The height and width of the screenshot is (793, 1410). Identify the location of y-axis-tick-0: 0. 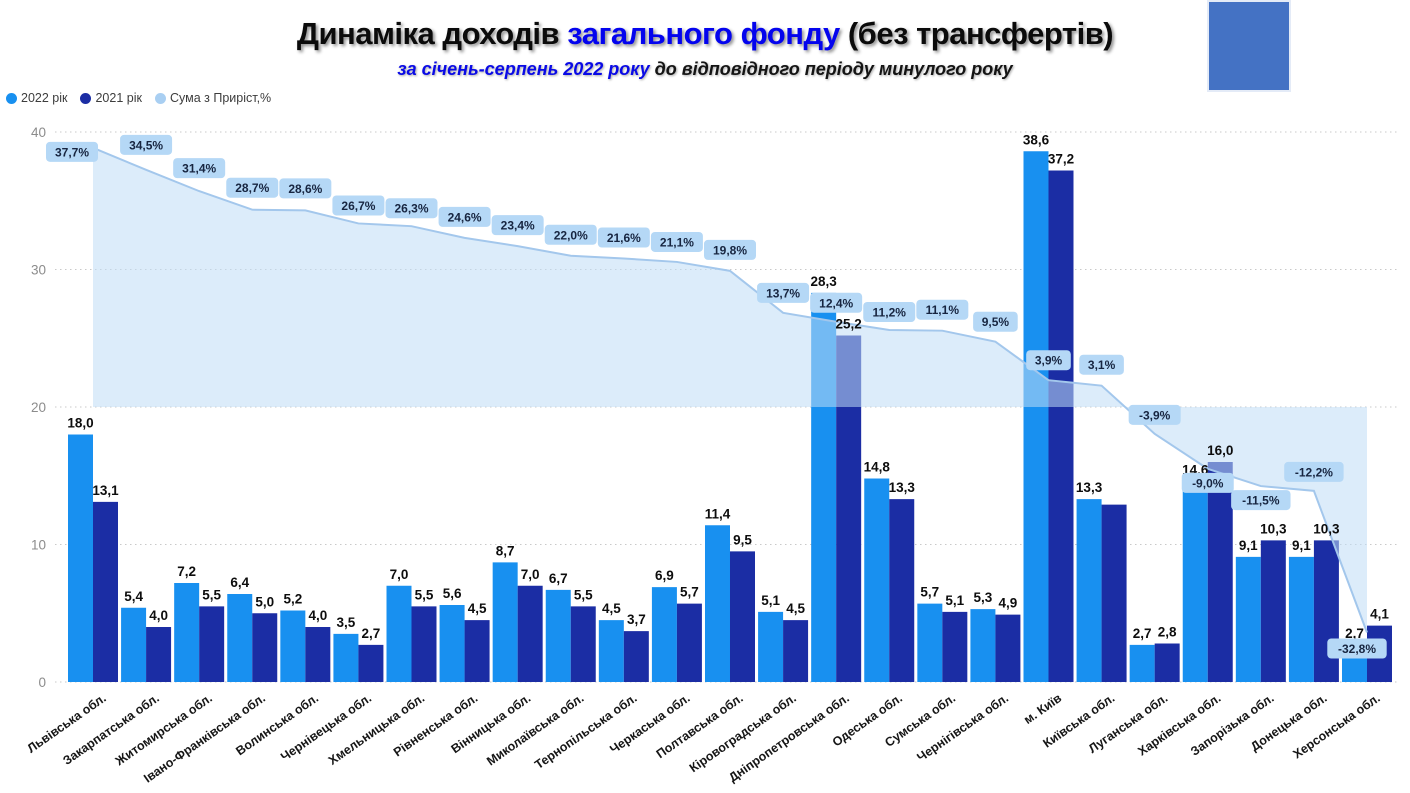
(42, 682).